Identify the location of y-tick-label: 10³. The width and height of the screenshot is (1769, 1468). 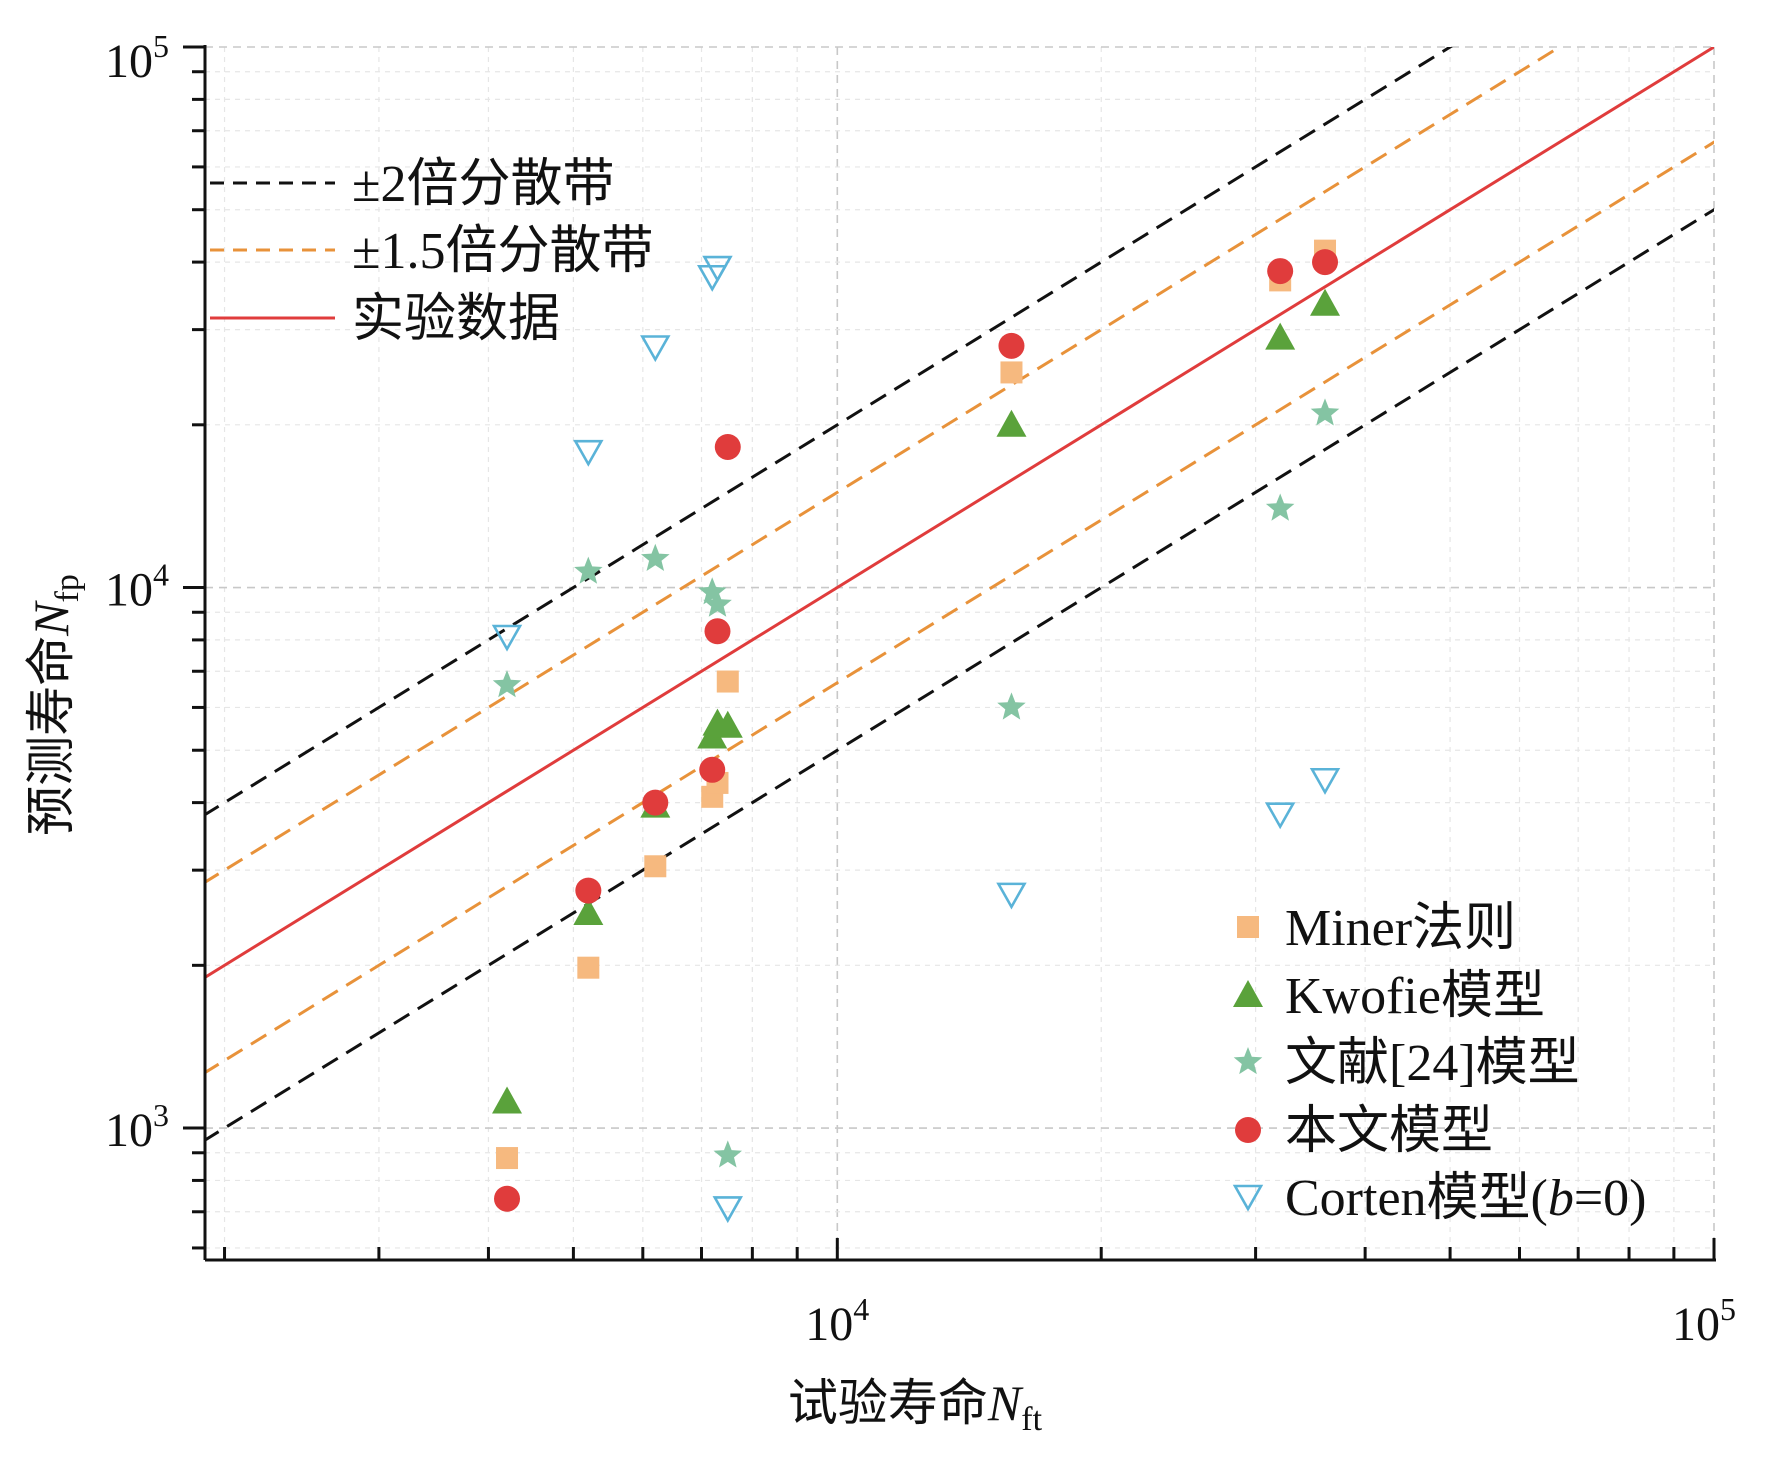
(137, 1127).